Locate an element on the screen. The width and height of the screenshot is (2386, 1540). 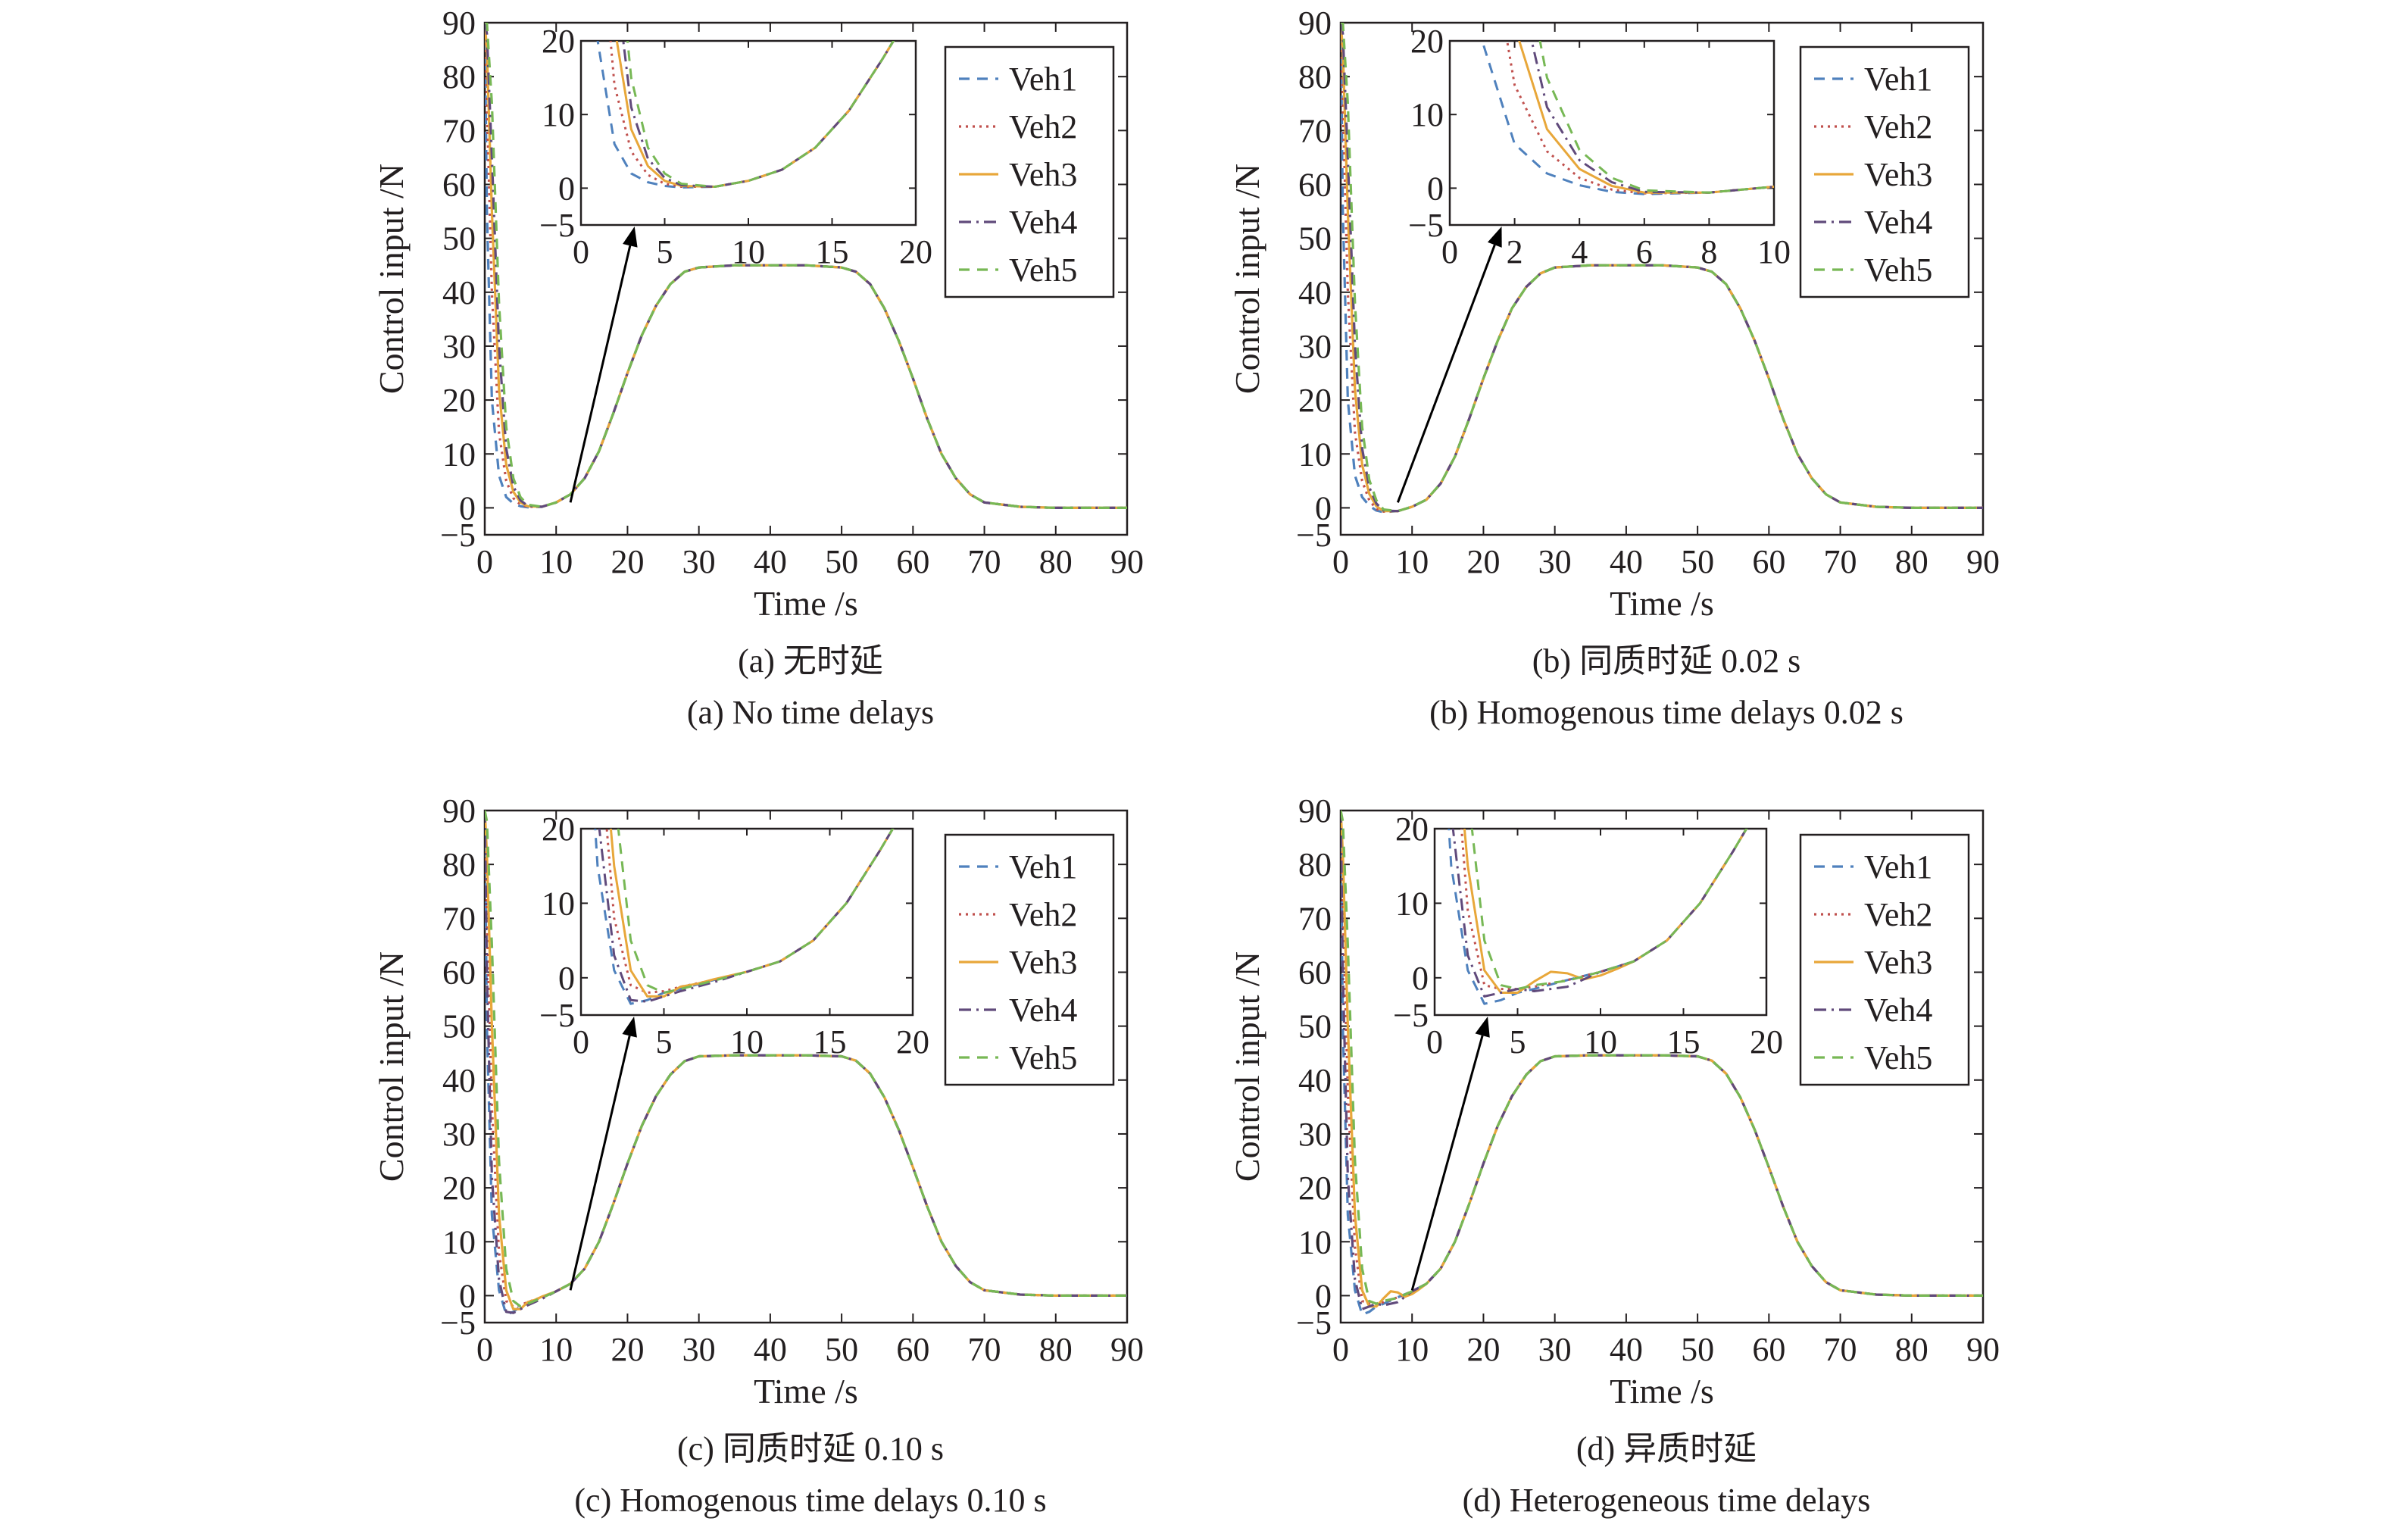
caption-d-cn: (d) 异质时延 is located at coordinates (1666, 1448).